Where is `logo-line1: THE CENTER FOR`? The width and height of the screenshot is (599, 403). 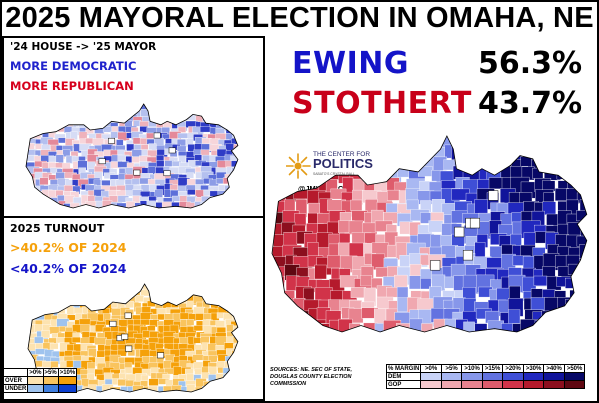
logo-line1: THE CENTER FOR is located at coordinates (341, 154).